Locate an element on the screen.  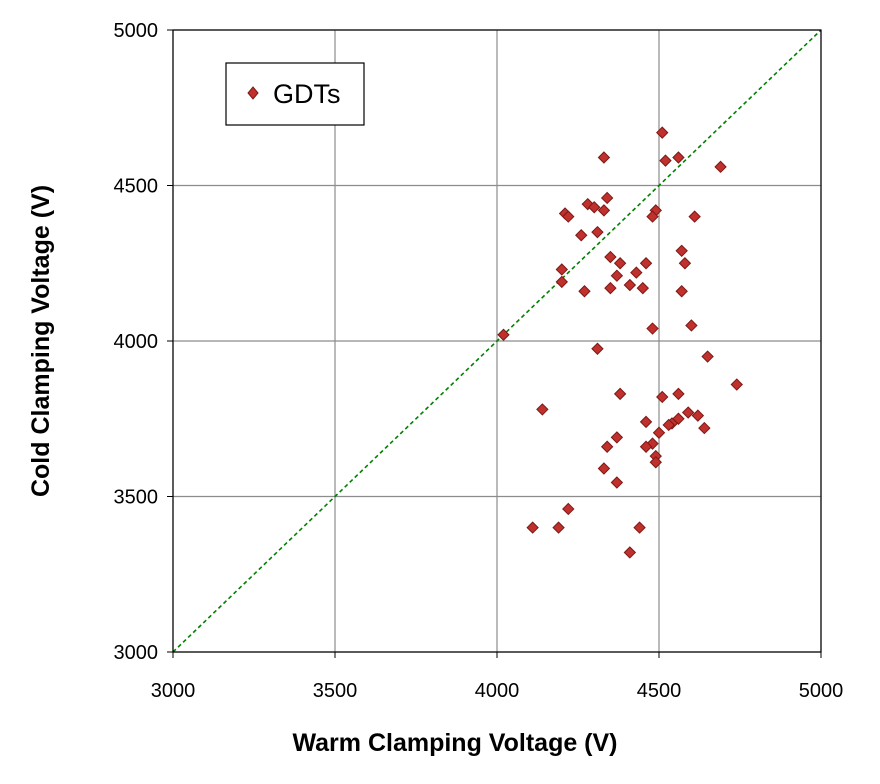
y-axis-title: Cold Clamping Voltage (V) is located at coordinates (41, 341).